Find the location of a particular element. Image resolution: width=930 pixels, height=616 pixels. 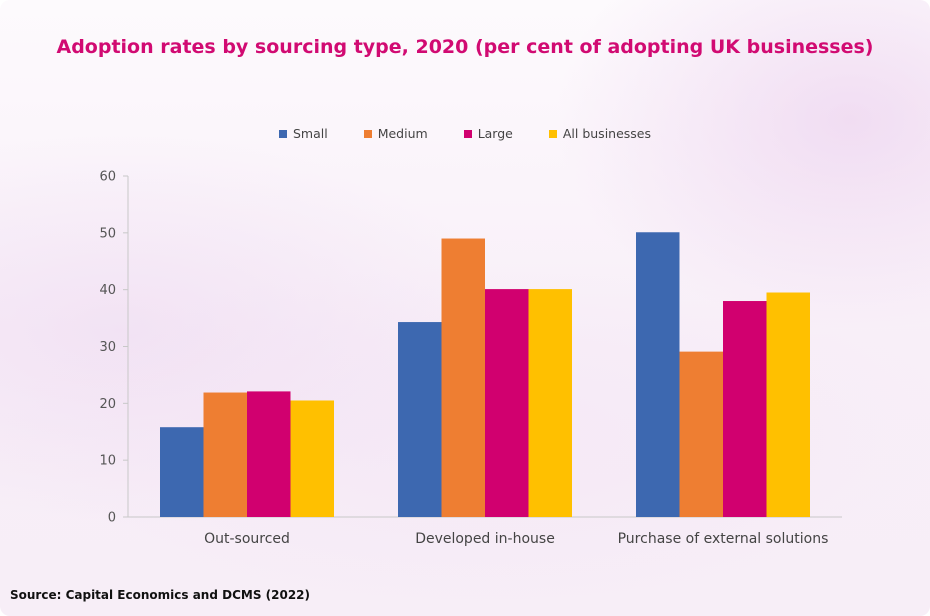

legend: Small Medium Large All businesses is located at coordinates (465, 133).